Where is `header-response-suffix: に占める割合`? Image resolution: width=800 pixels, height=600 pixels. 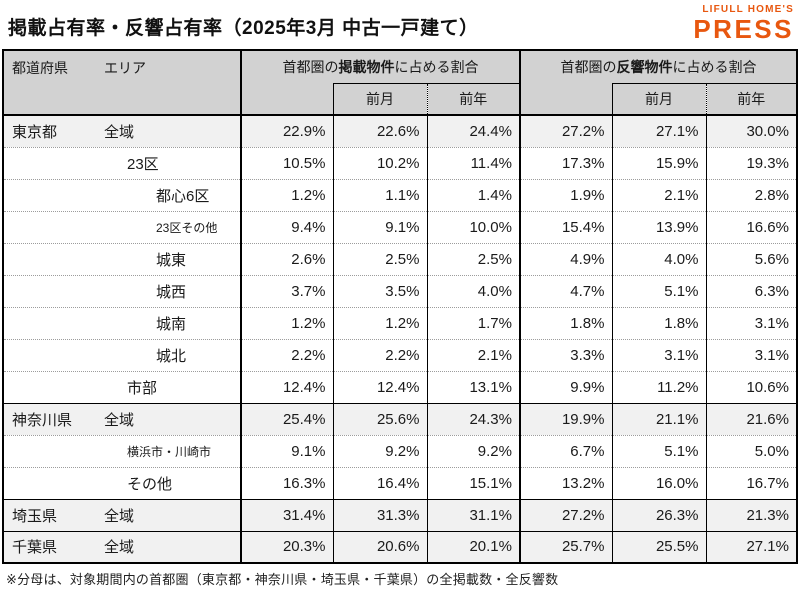 header-response-suffix: に占める割合 is located at coordinates (714, 66).